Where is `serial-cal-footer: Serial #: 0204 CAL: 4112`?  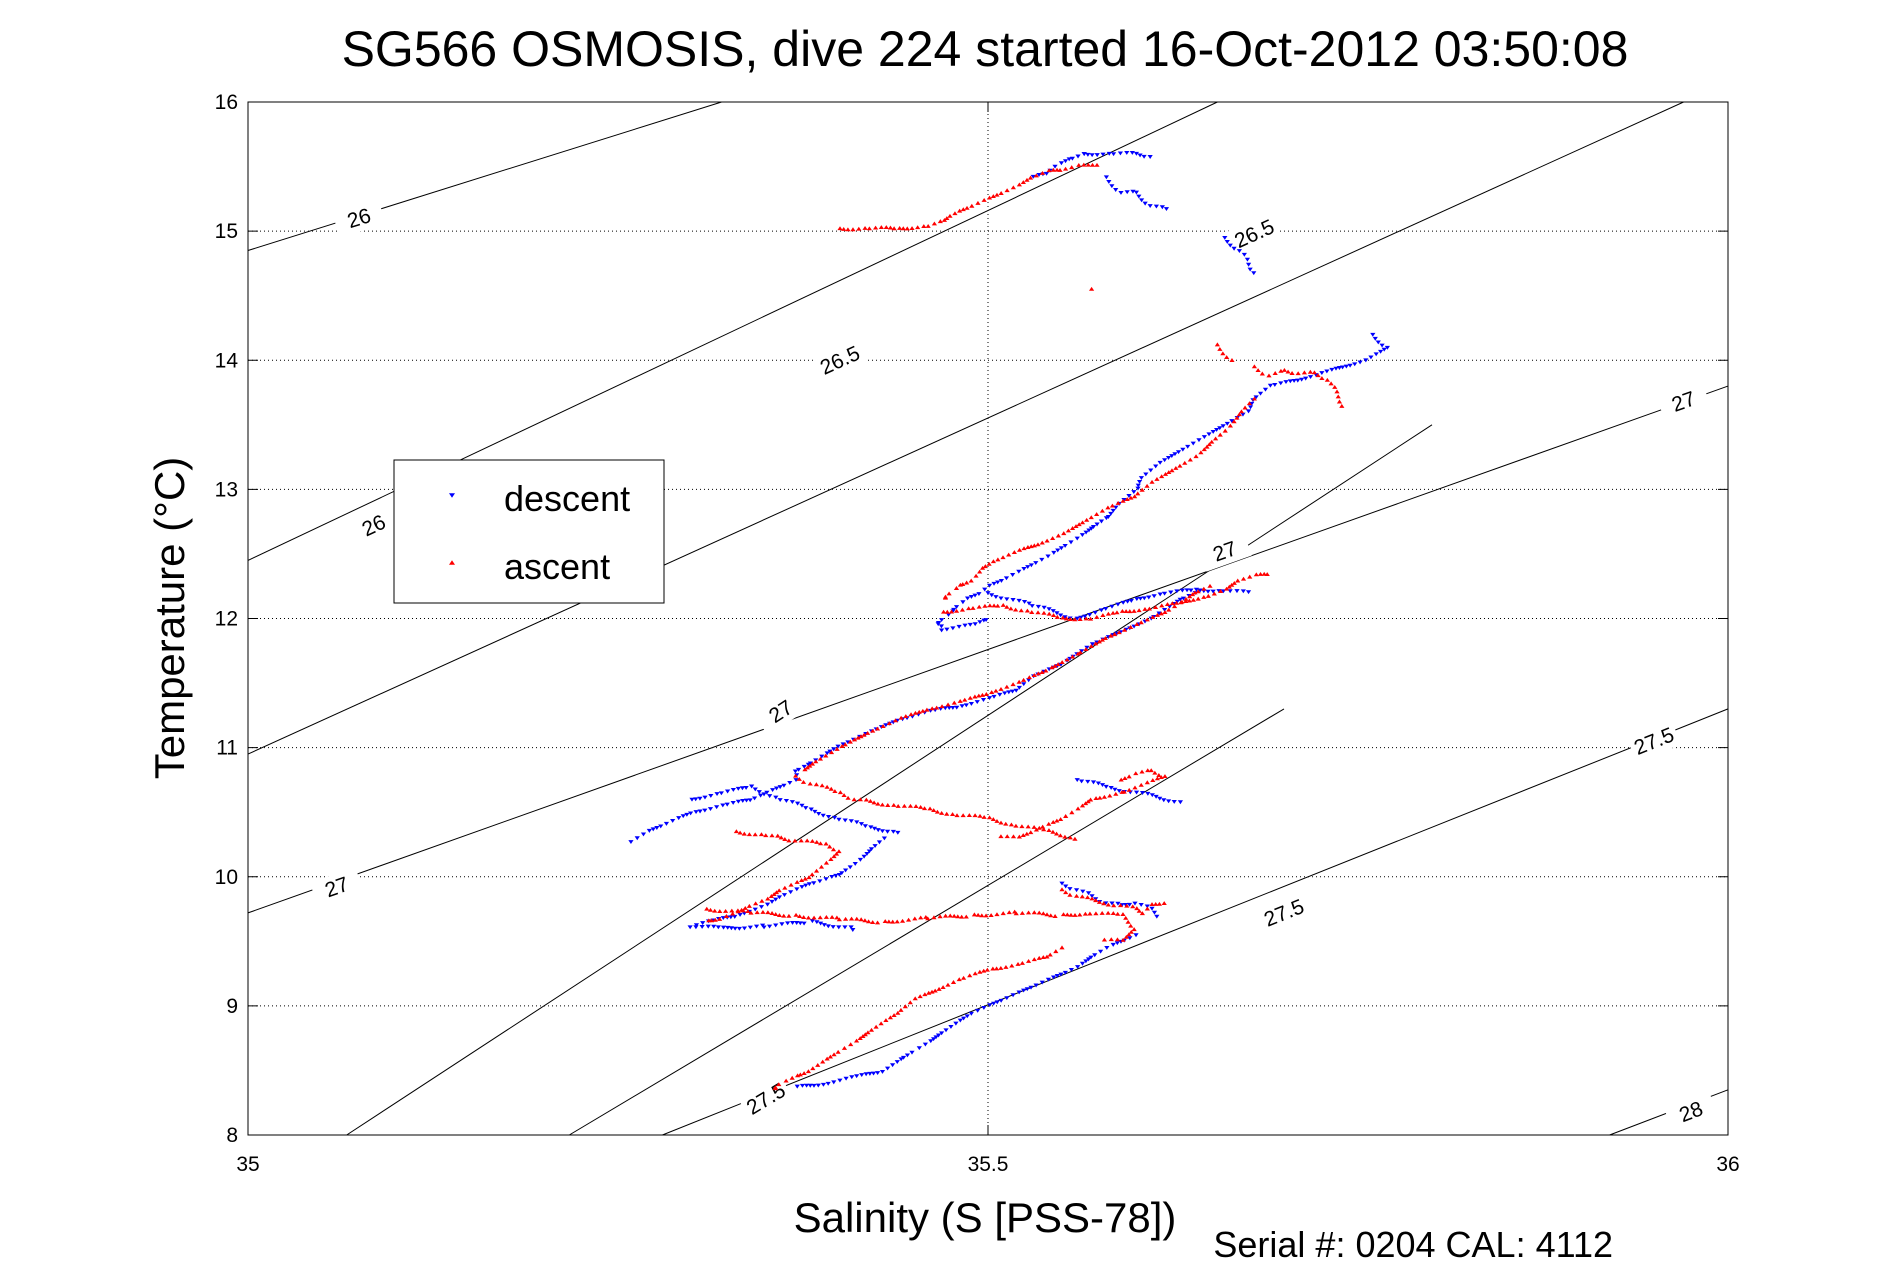 serial-cal-footer: Serial #: 0204 CAL: 4112 is located at coordinates (1413, 1243).